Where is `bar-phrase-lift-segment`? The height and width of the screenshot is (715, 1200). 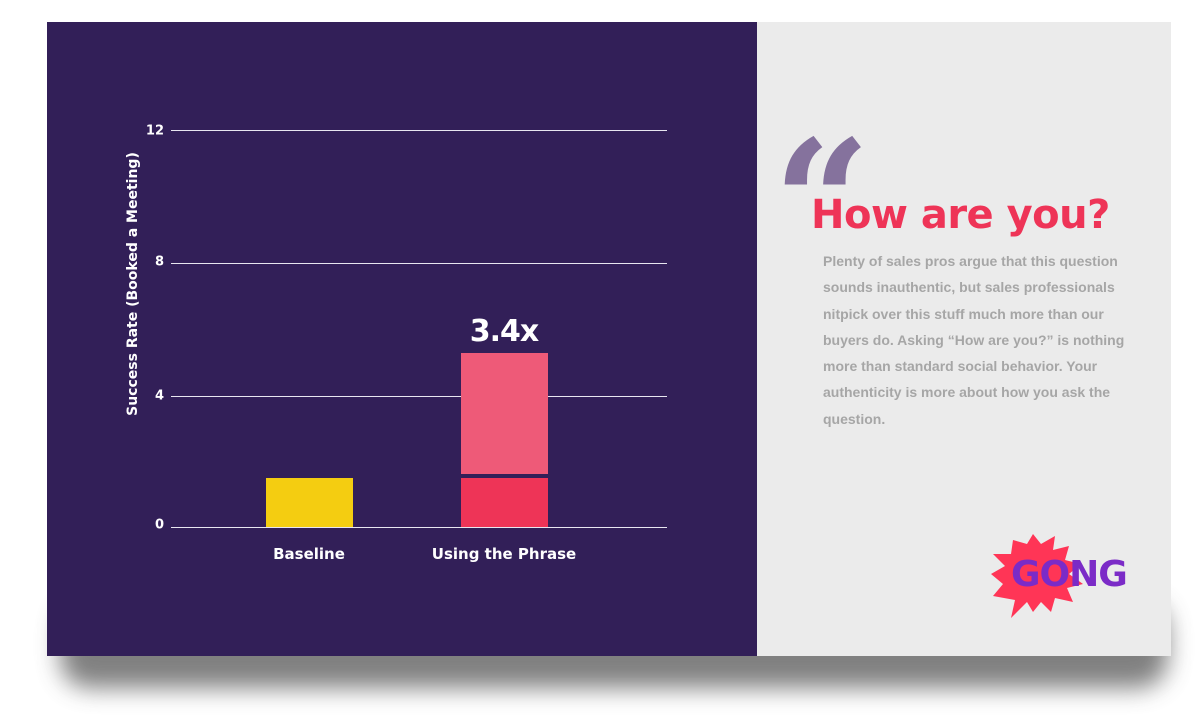 bar-phrase-lift-segment is located at coordinates (504, 413).